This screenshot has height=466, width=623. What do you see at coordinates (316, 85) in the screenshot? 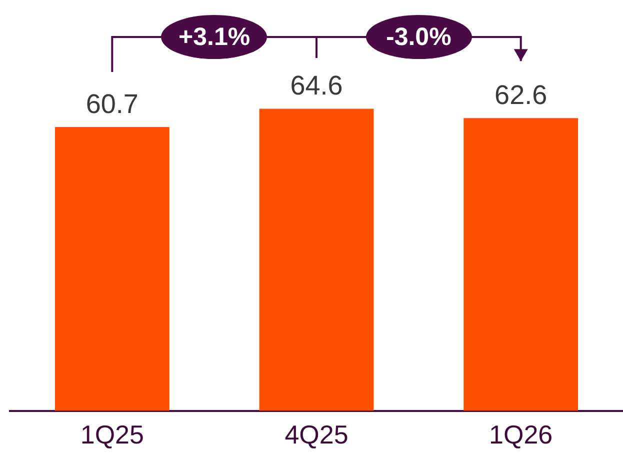
I see `data-label: 64.6` at bounding box center [316, 85].